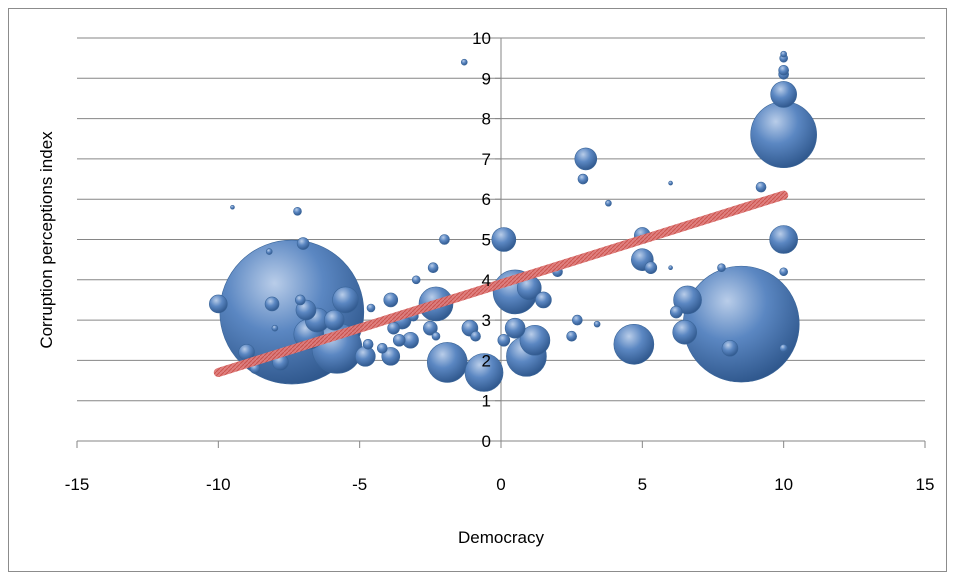 This screenshot has width=955, height=578. What do you see at coordinates (481, 38) in the screenshot?
I see `y-tick-label: 10` at bounding box center [481, 38].